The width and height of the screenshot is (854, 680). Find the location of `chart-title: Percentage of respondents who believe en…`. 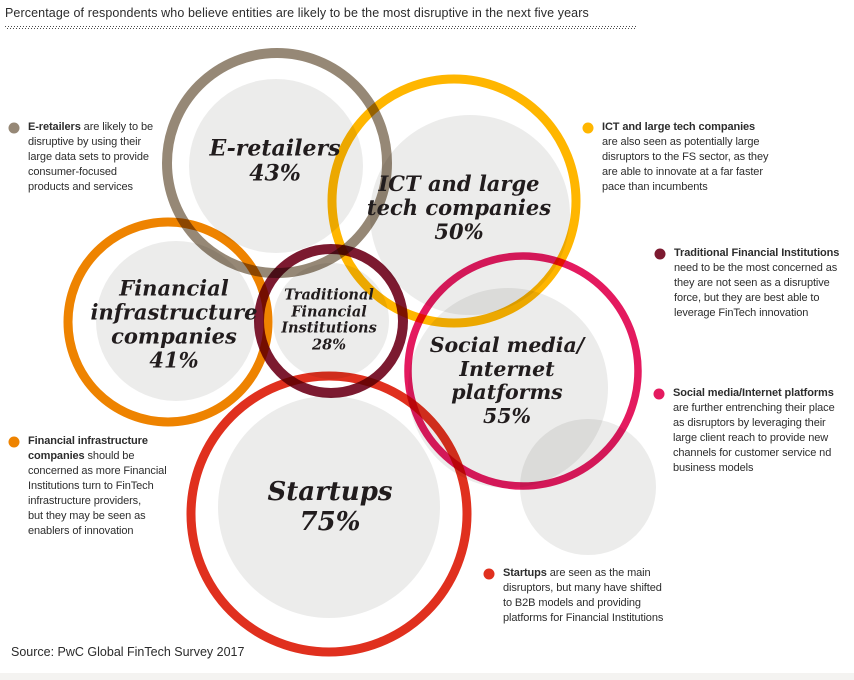

chart-title: Percentage of respondents who believe en… is located at coordinates (297, 13).